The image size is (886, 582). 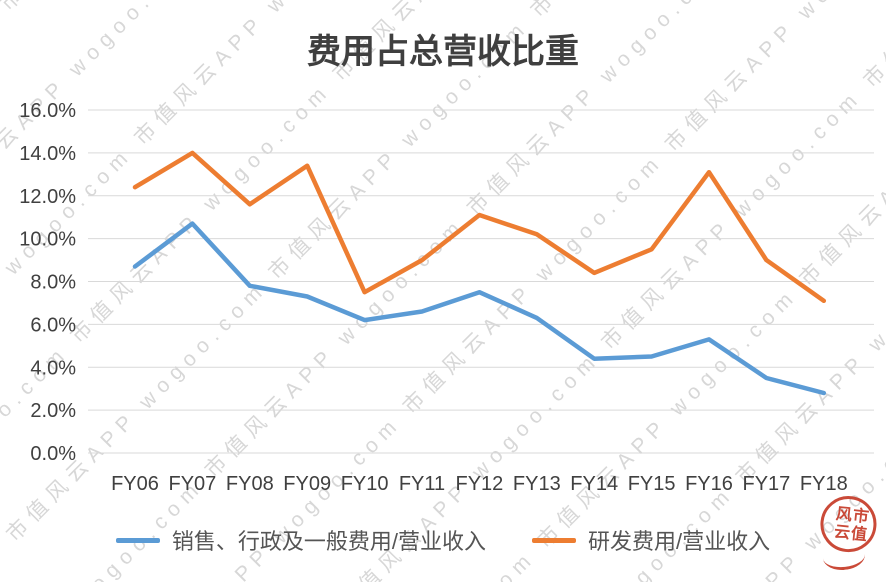 What do you see at coordinates (554, 540) in the screenshot?
I see `legend-marker-rd-expense` at bounding box center [554, 540].